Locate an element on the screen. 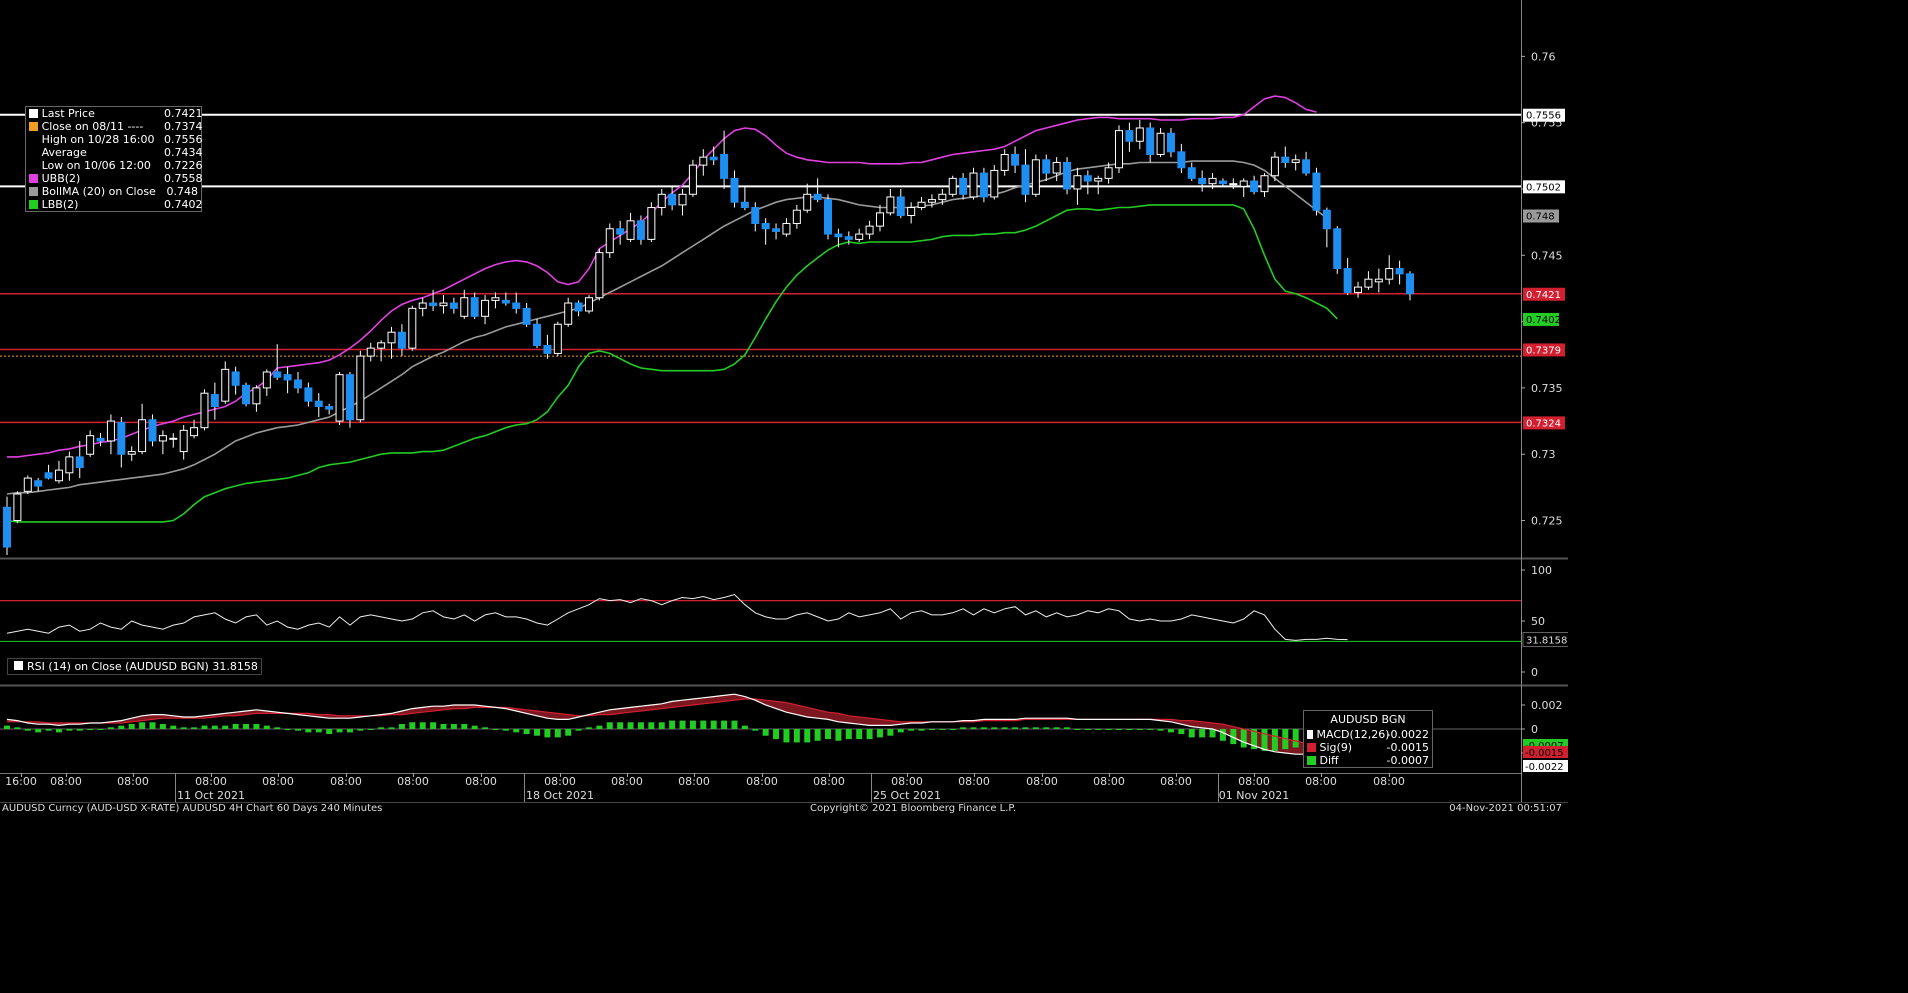 This screenshot has height=993, width=1908. legend-value: 0.7558 is located at coordinates (183, 178).